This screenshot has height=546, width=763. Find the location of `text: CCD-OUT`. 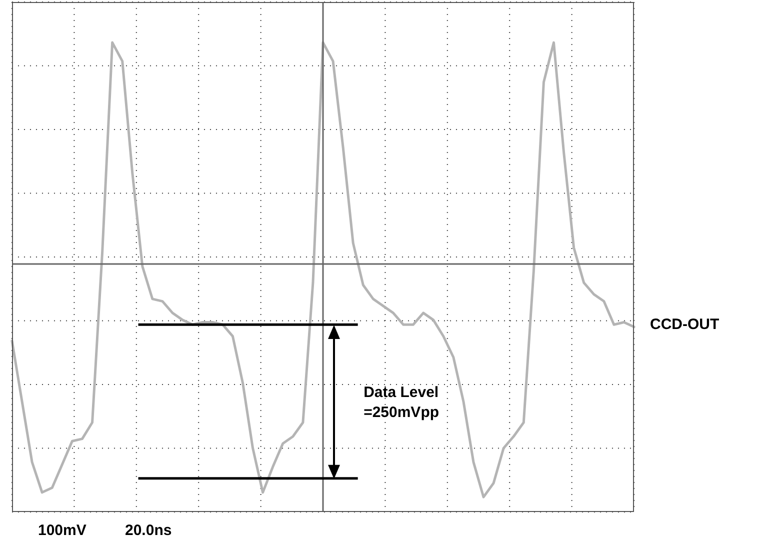

text: CCD-OUT is located at coordinates (685, 324).